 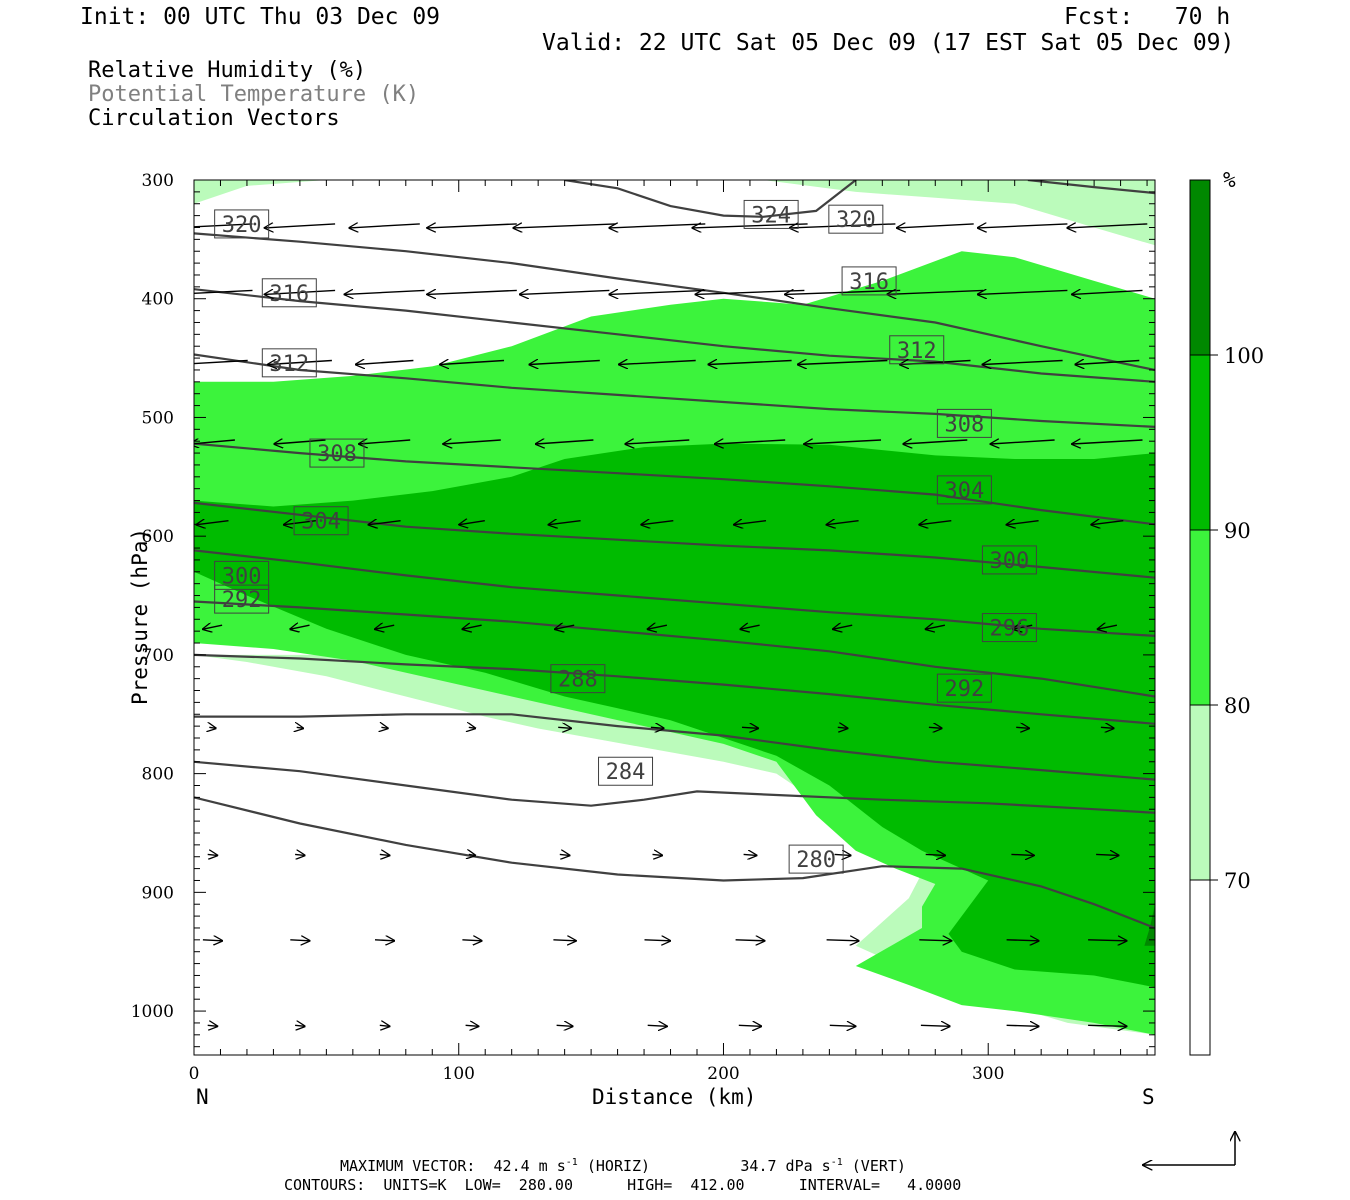 I want to click on theta-label-292: 292, so click(x=242, y=599).